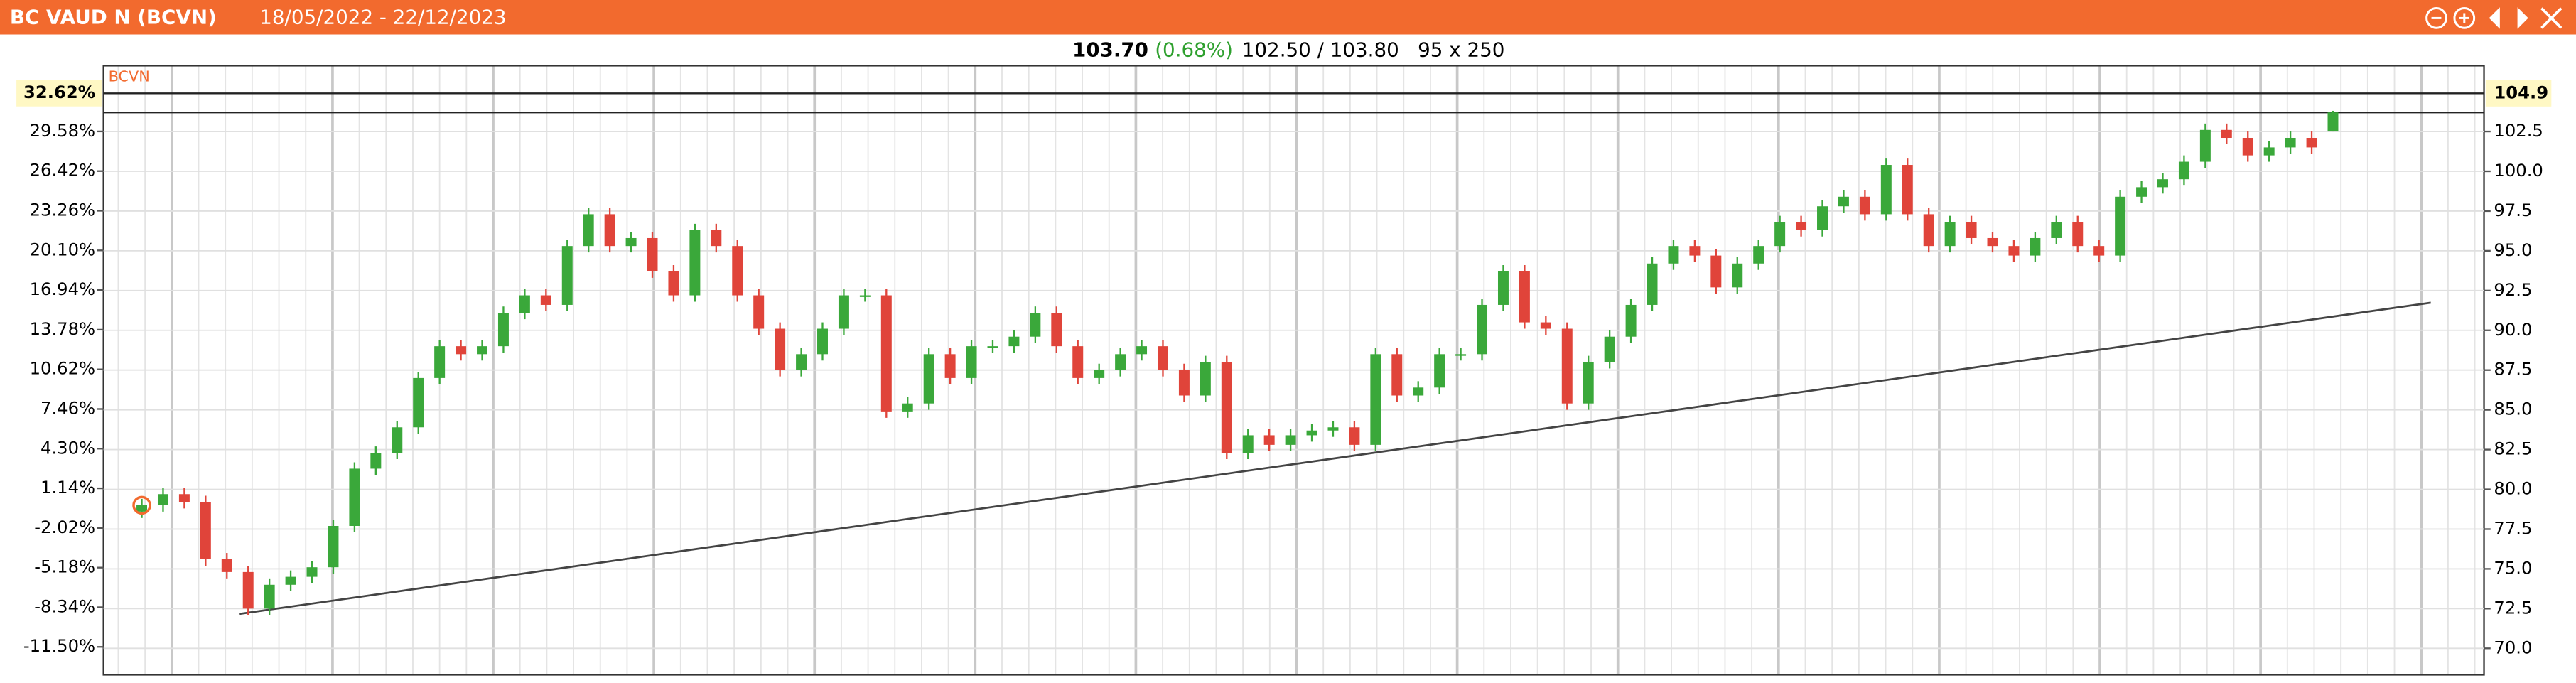 Image resolution: width=2576 pixels, height=683 pixels. Describe the element at coordinates (2513, 329) in the screenshot. I see `y-tick-label: 90.0` at that location.